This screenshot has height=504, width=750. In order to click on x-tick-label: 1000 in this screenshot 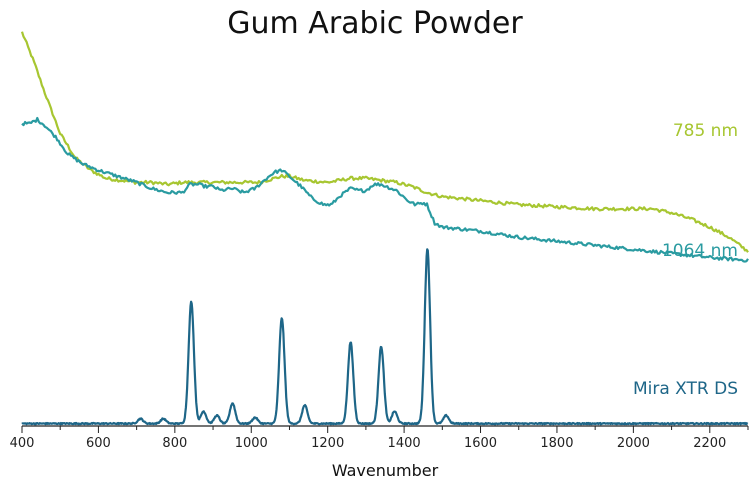, I will do `click(251, 443)`.